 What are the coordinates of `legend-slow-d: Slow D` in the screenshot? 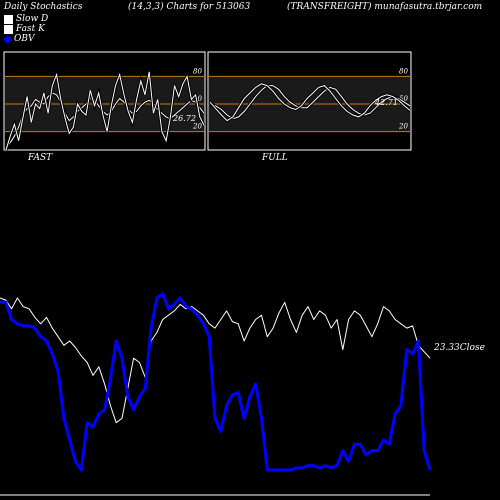 It's located at (26, 19).